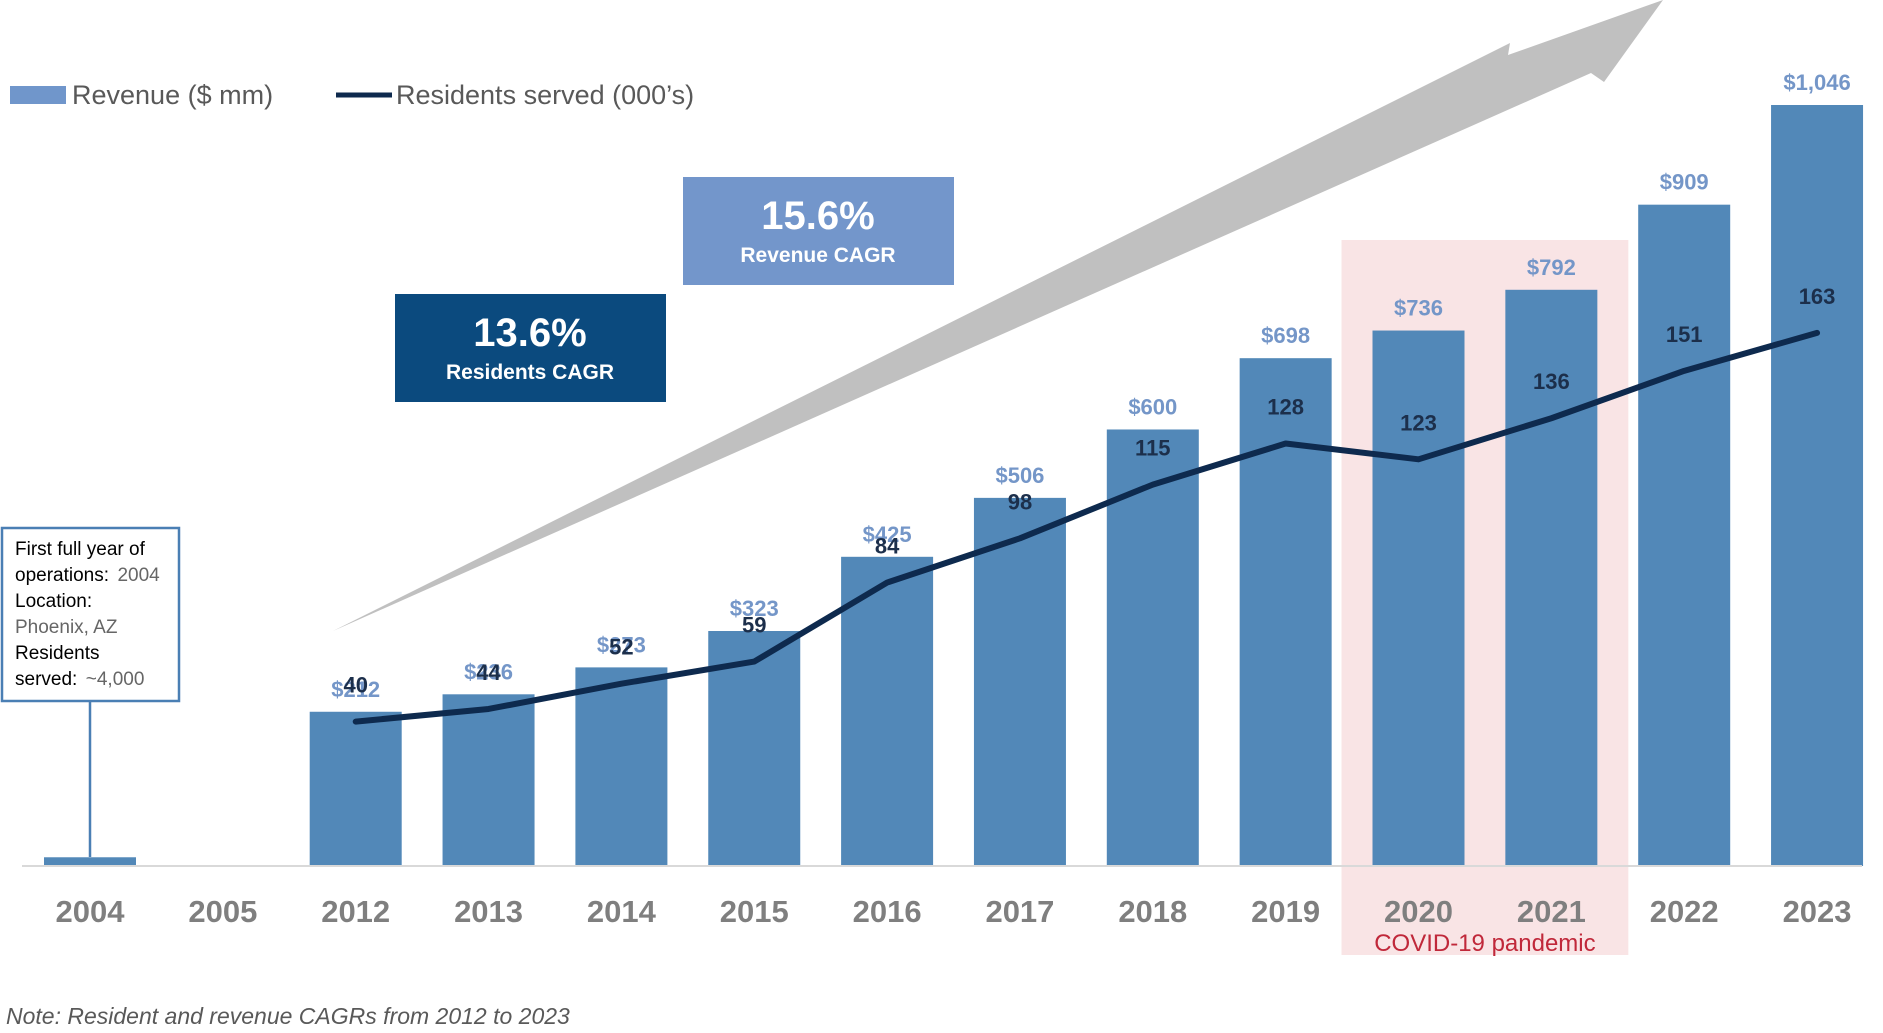  What do you see at coordinates (817, 216) in the screenshot?
I see `revenue-cagr-value: 15.6%` at bounding box center [817, 216].